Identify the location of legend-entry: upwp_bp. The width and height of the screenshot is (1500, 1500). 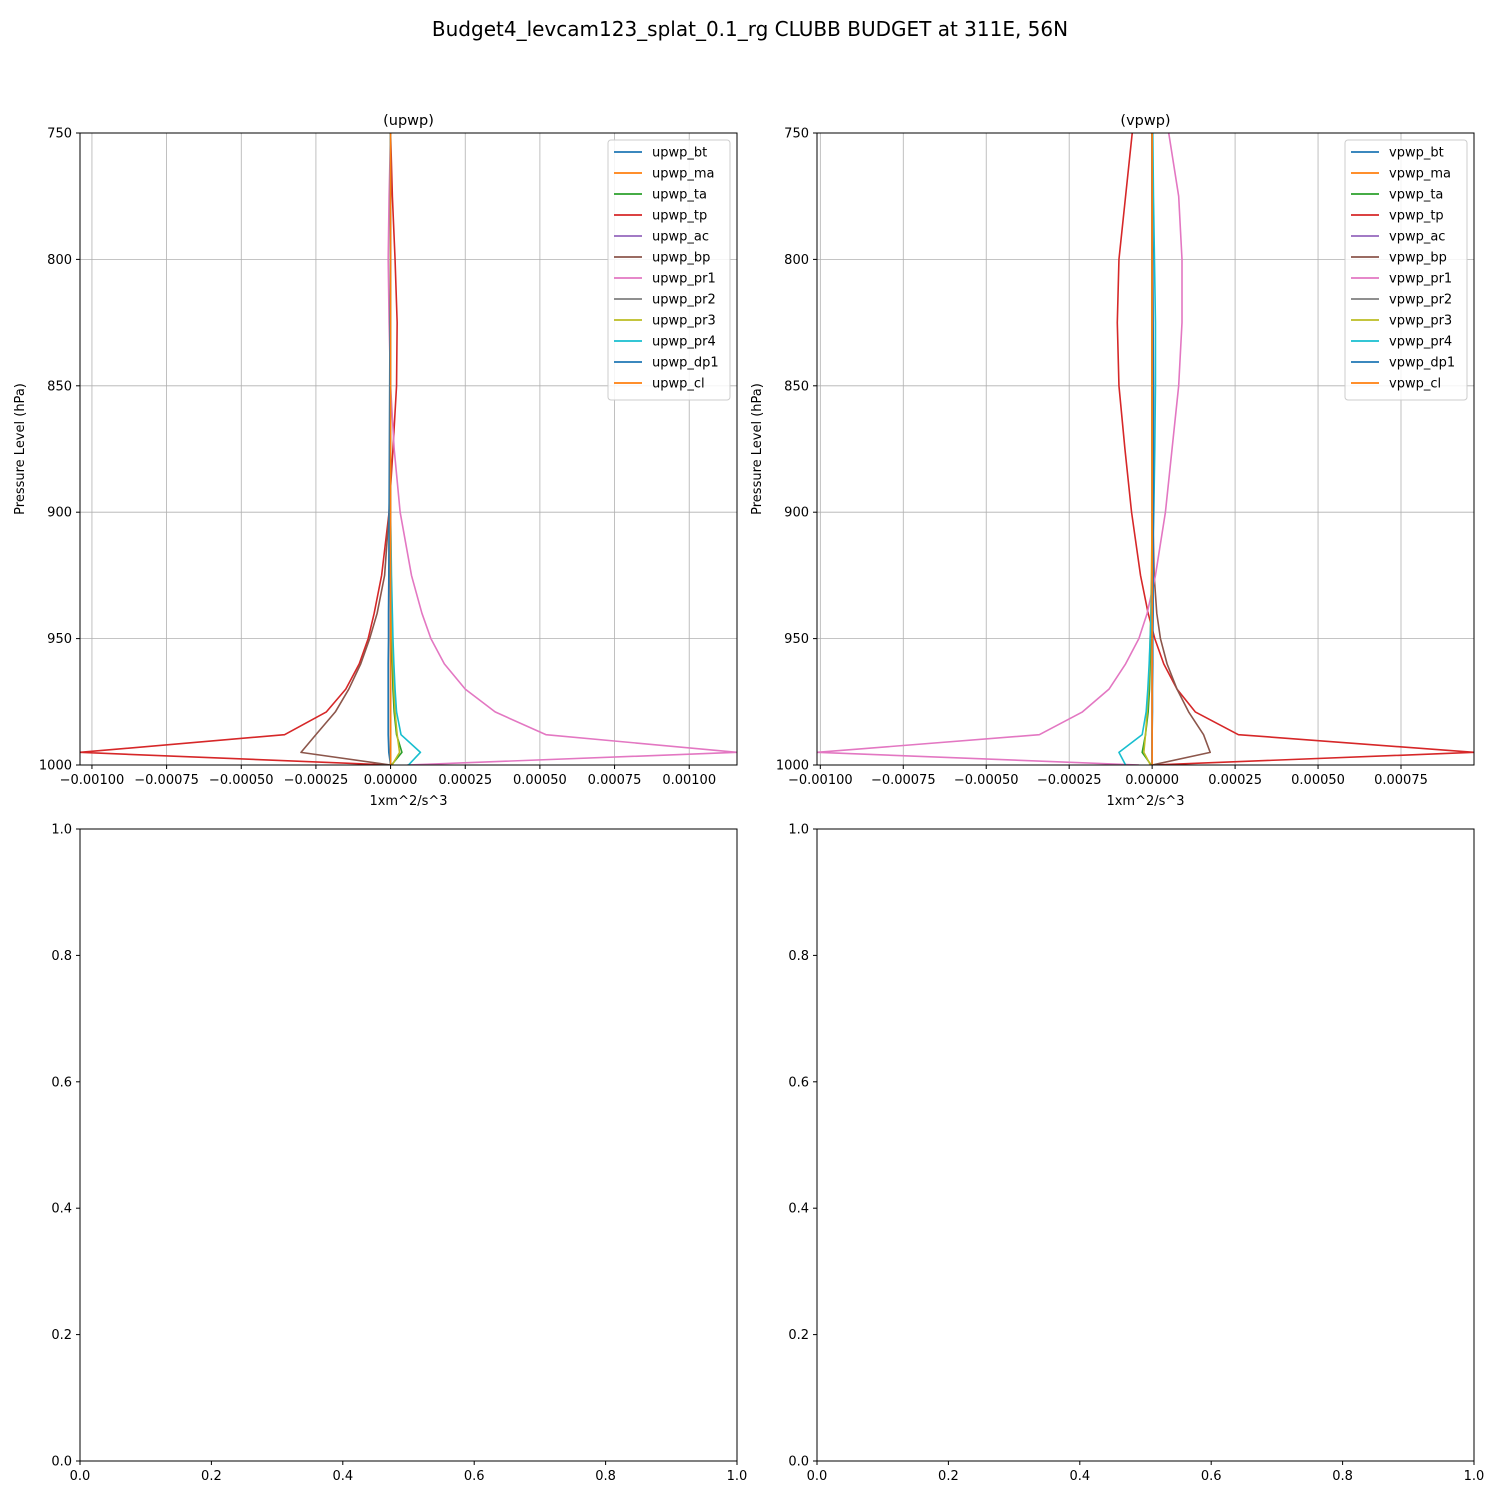
(681, 258).